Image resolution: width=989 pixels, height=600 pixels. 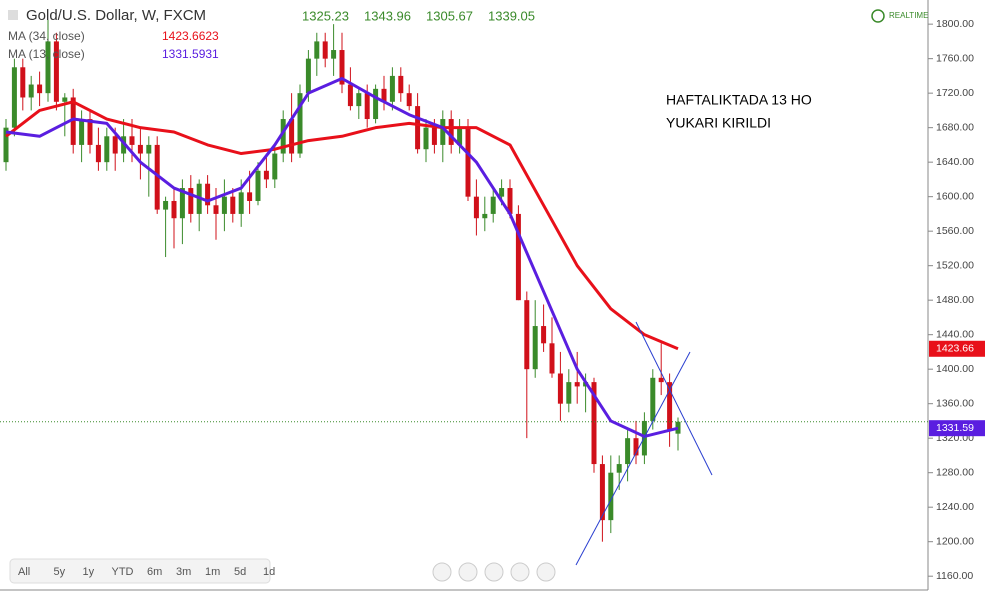 What do you see at coordinates (955, 300) in the screenshot?
I see `y-tick-label: 1480.00` at bounding box center [955, 300].